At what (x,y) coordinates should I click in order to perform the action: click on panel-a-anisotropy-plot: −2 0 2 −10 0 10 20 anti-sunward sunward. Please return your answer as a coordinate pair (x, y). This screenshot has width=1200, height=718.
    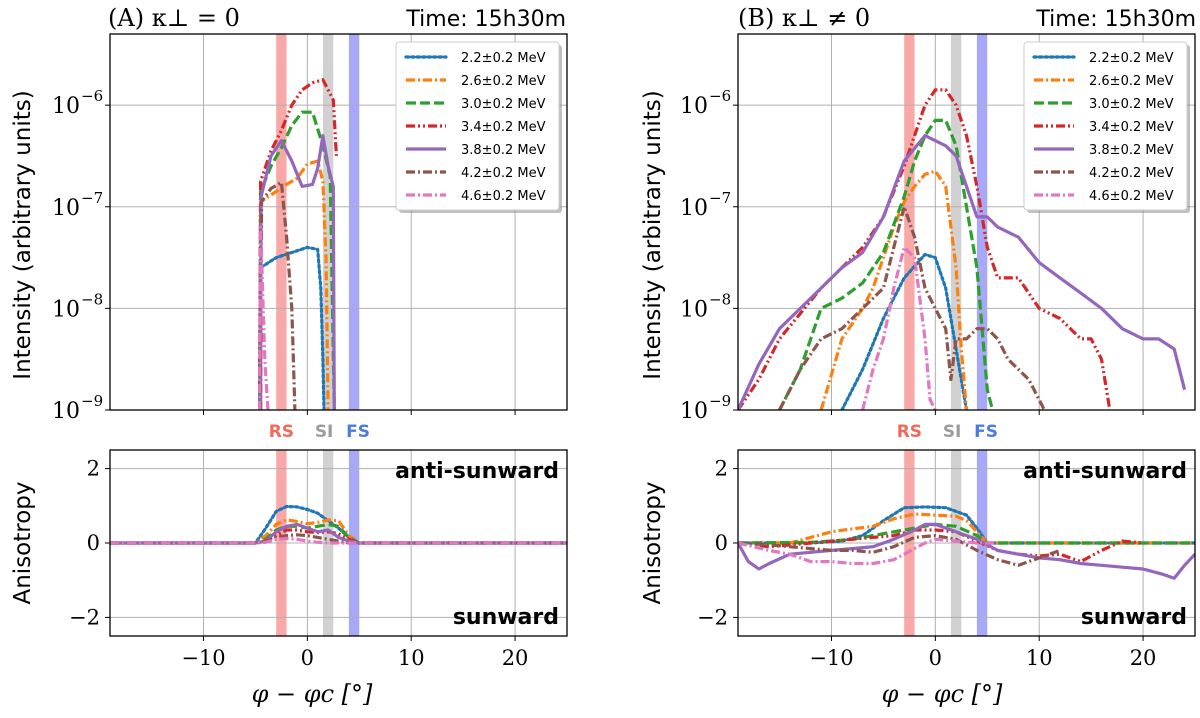
    Looking at the image, I should click on (318, 559).